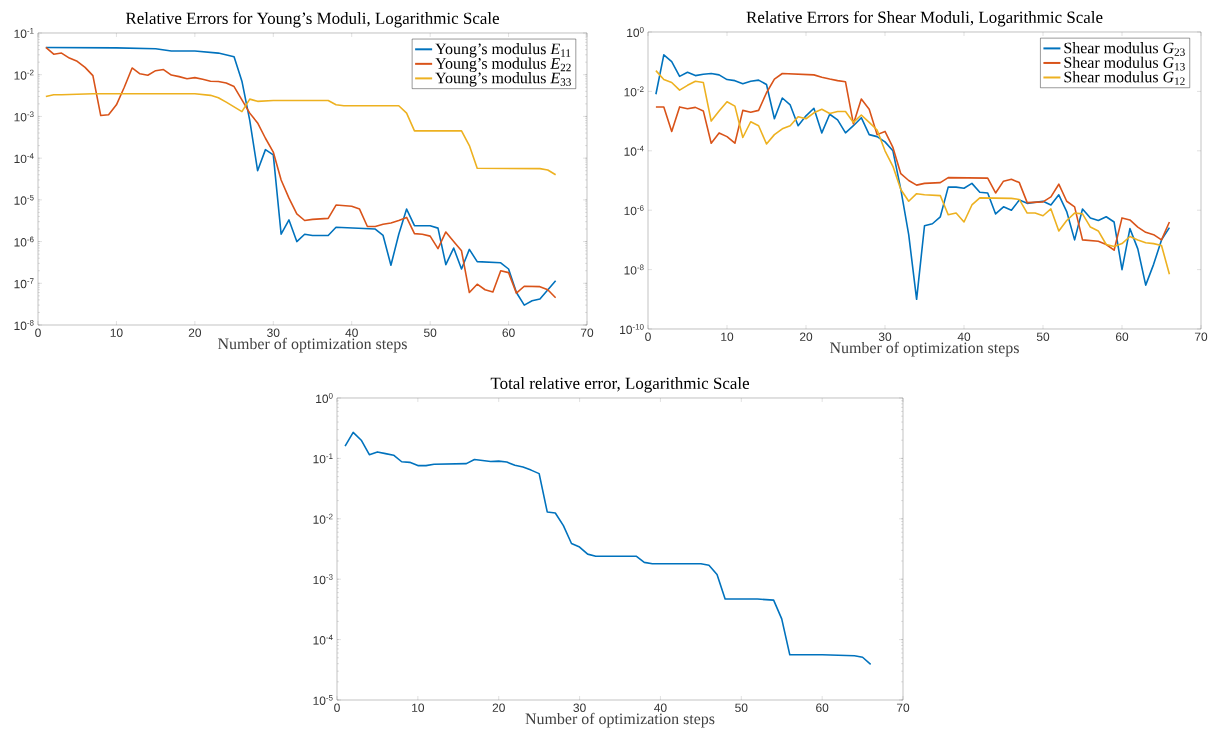 This screenshot has width=1217, height=744. I want to click on y-tick-label: 10$^{-10}$, so click(632, 328).